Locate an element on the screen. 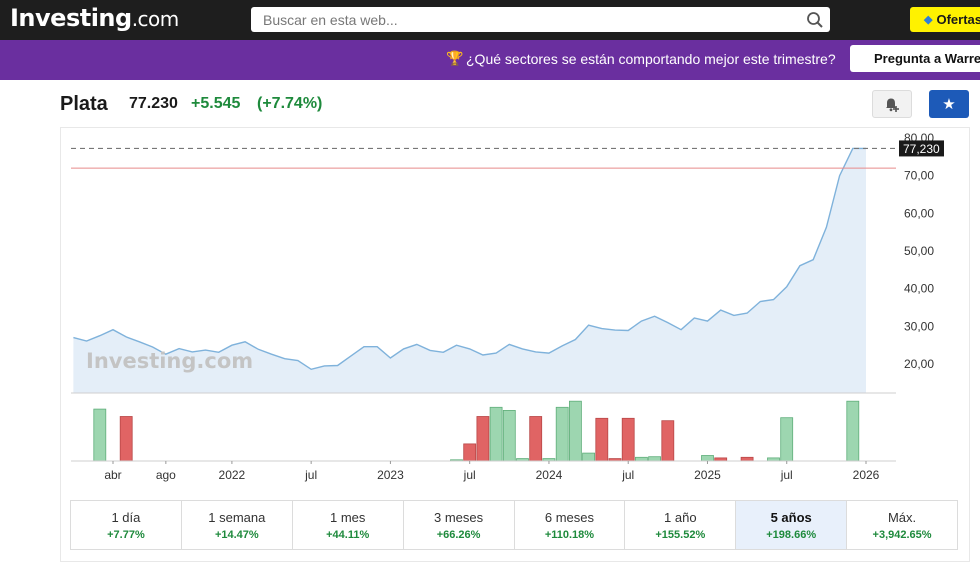 The height and width of the screenshot is (571, 980). period-tab: 1 año +155.52% is located at coordinates (681, 525).